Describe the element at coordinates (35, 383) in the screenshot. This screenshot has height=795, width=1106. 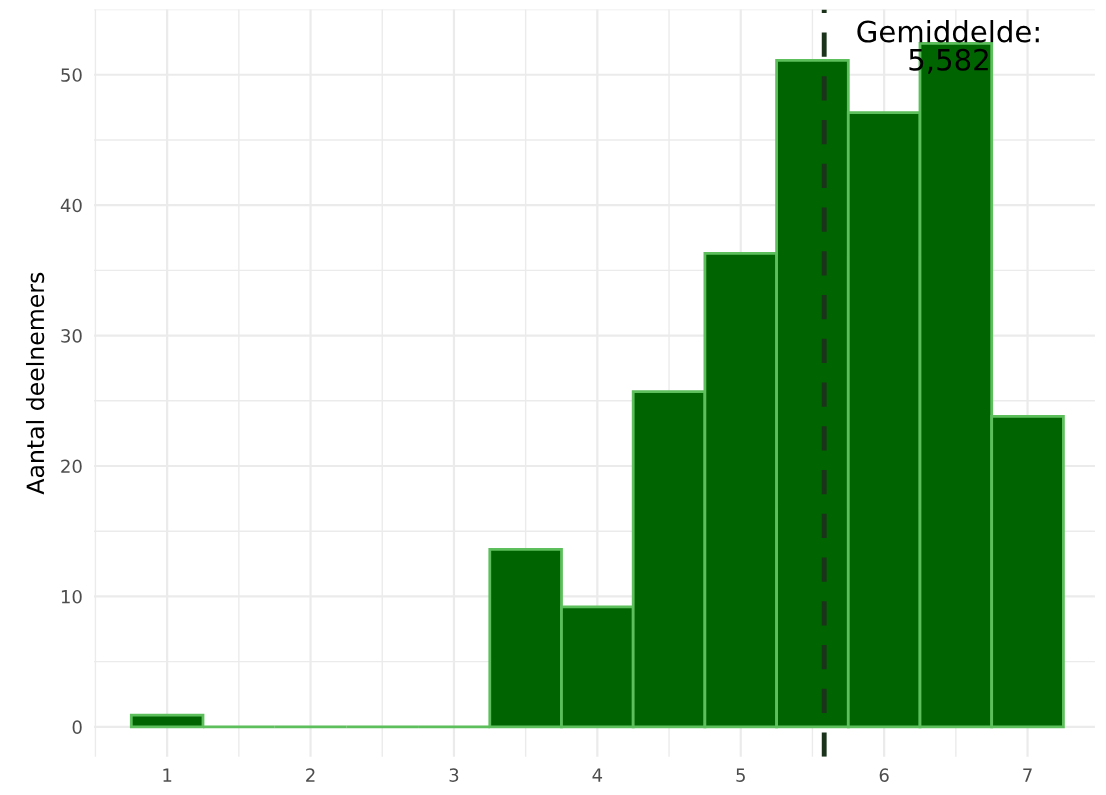
I see `y-axis-title: Aantal deelnemers` at that location.